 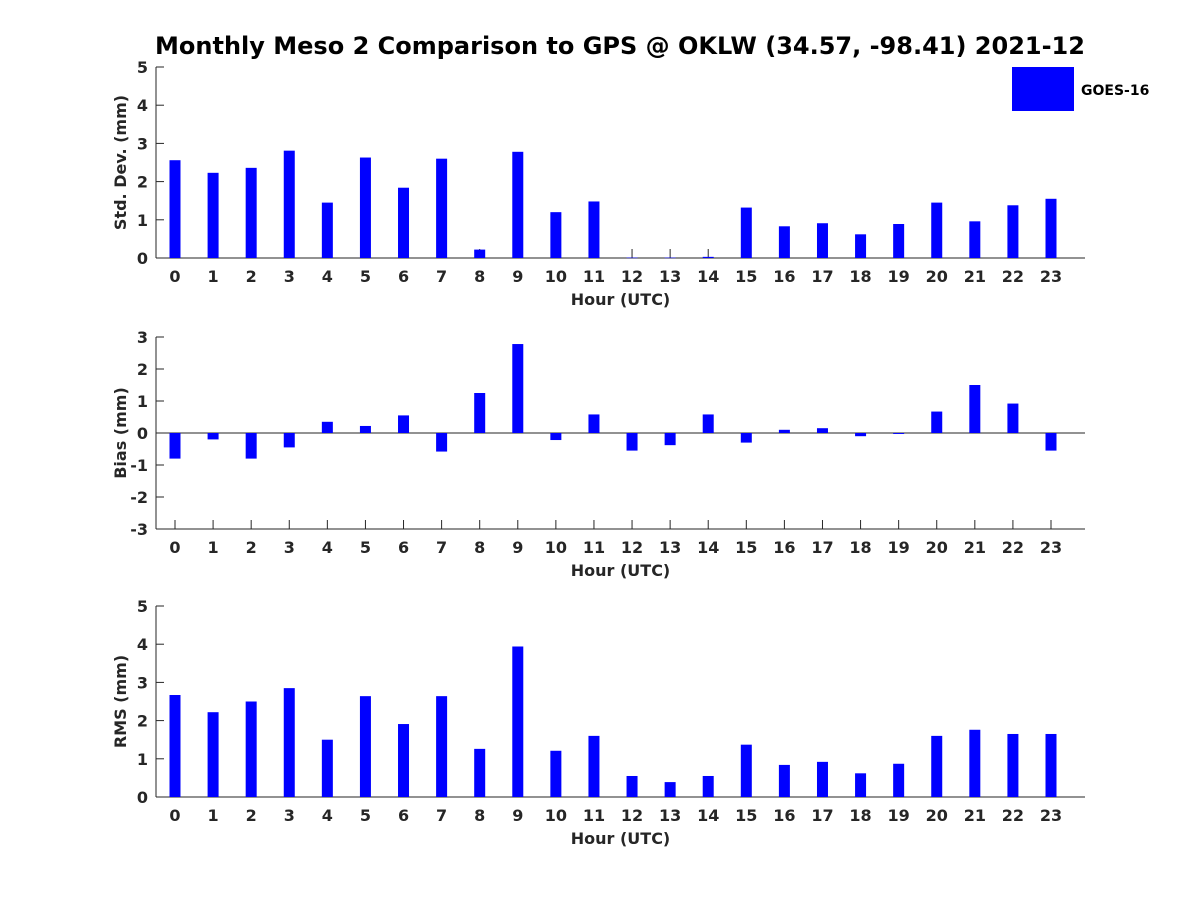 I want to click on std-xtick-label: 10, so click(x=556, y=276).